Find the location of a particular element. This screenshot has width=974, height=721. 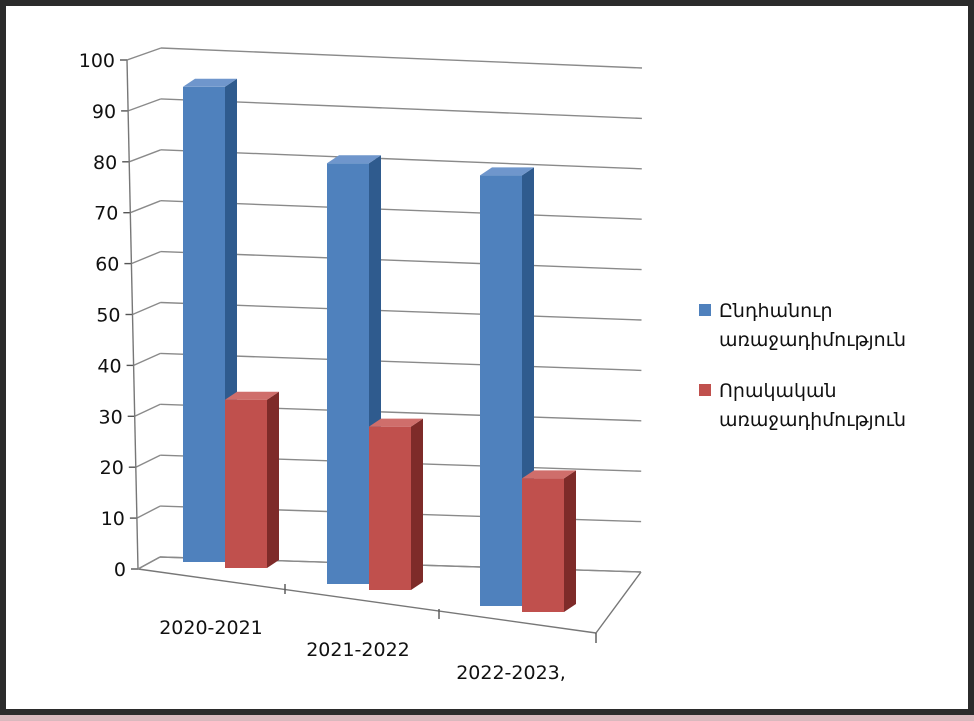

y-tick-label-4: 40 is located at coordinates (109, 366).